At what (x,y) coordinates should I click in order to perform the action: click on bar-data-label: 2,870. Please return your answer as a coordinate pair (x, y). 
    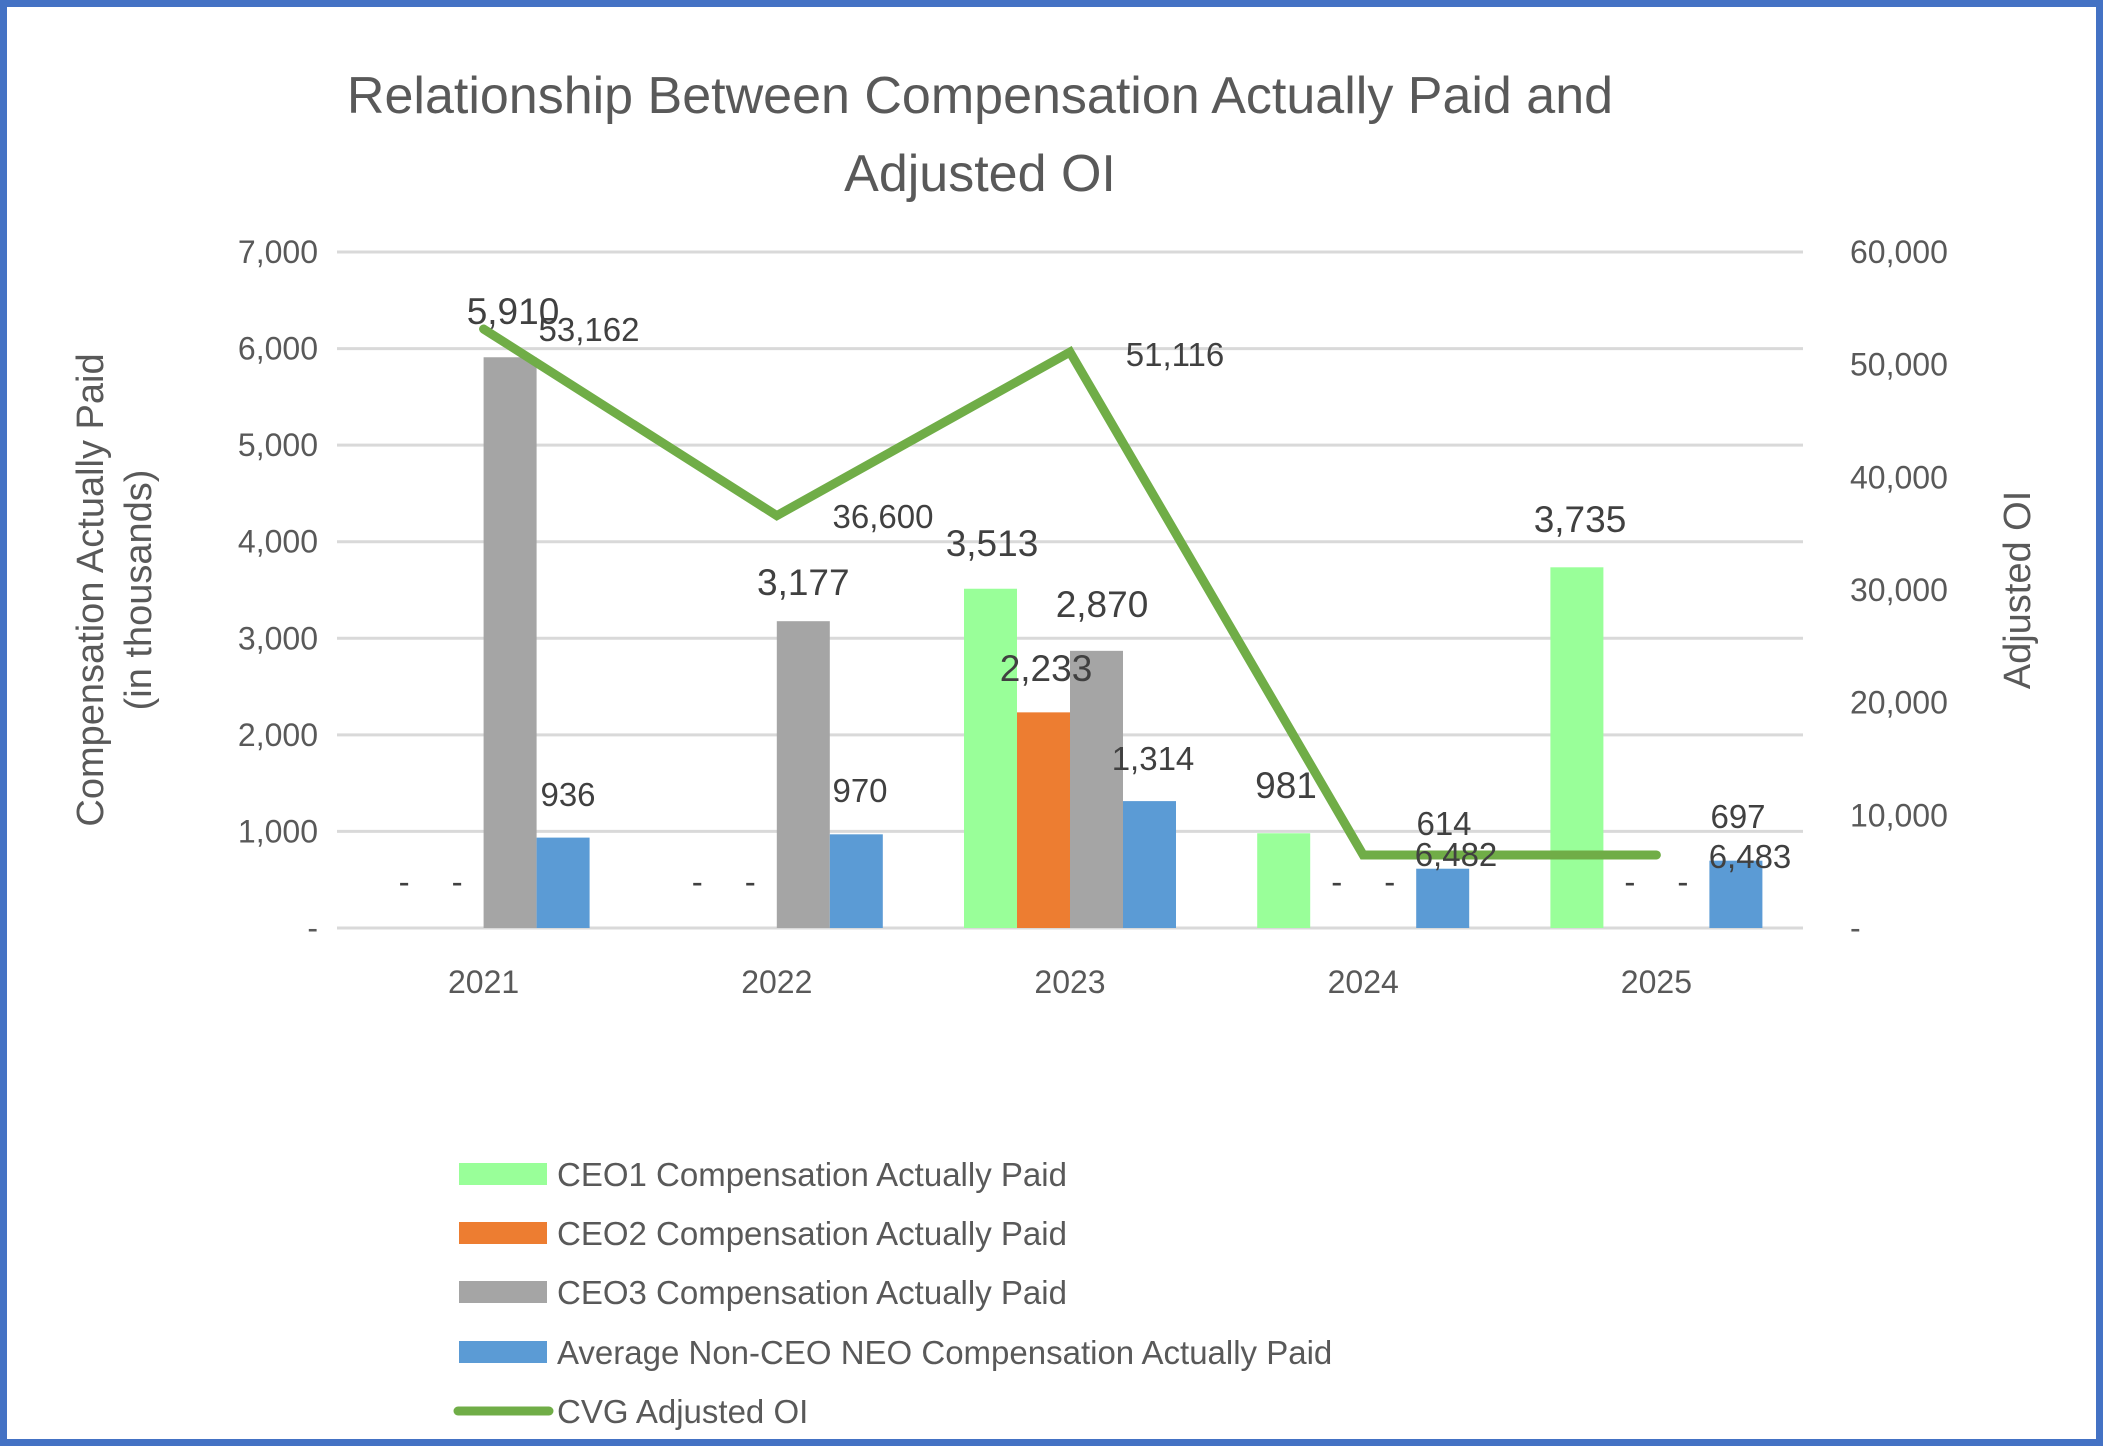
    Looking at the image, I should click on (1102, 604).